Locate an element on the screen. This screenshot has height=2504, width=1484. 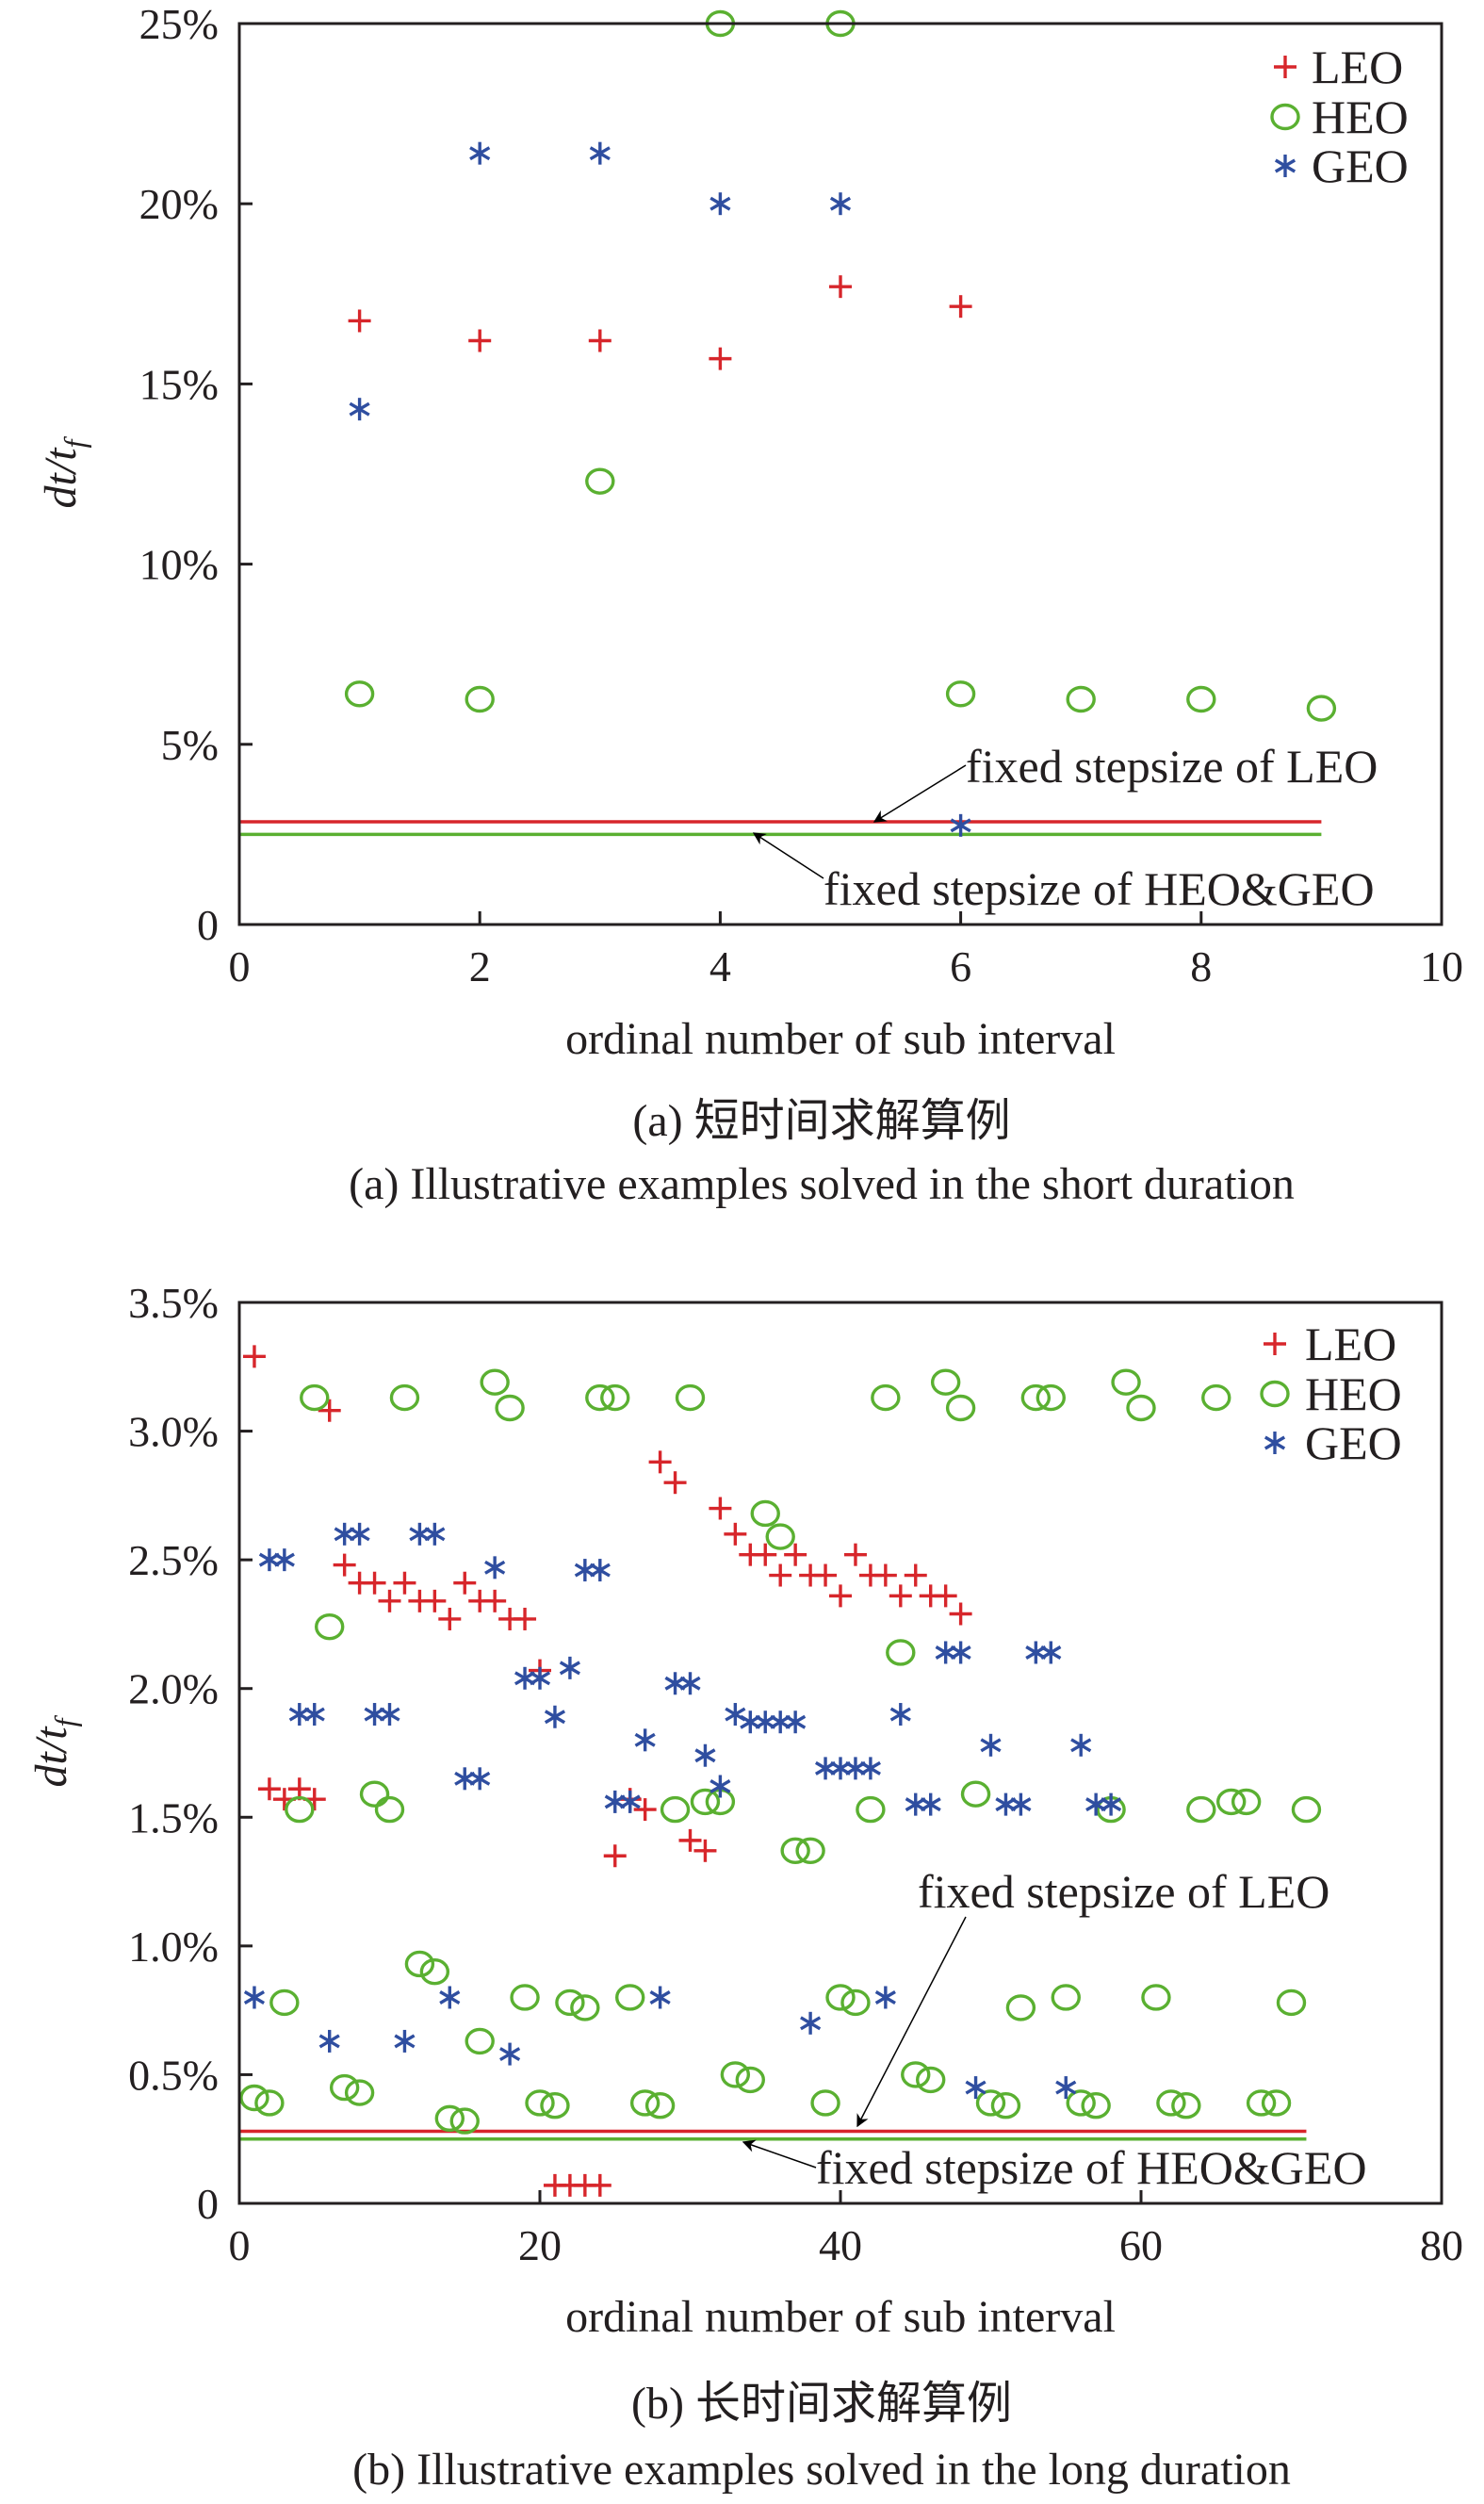
x-tick-label: 2 is located at coordinates (480, 966).